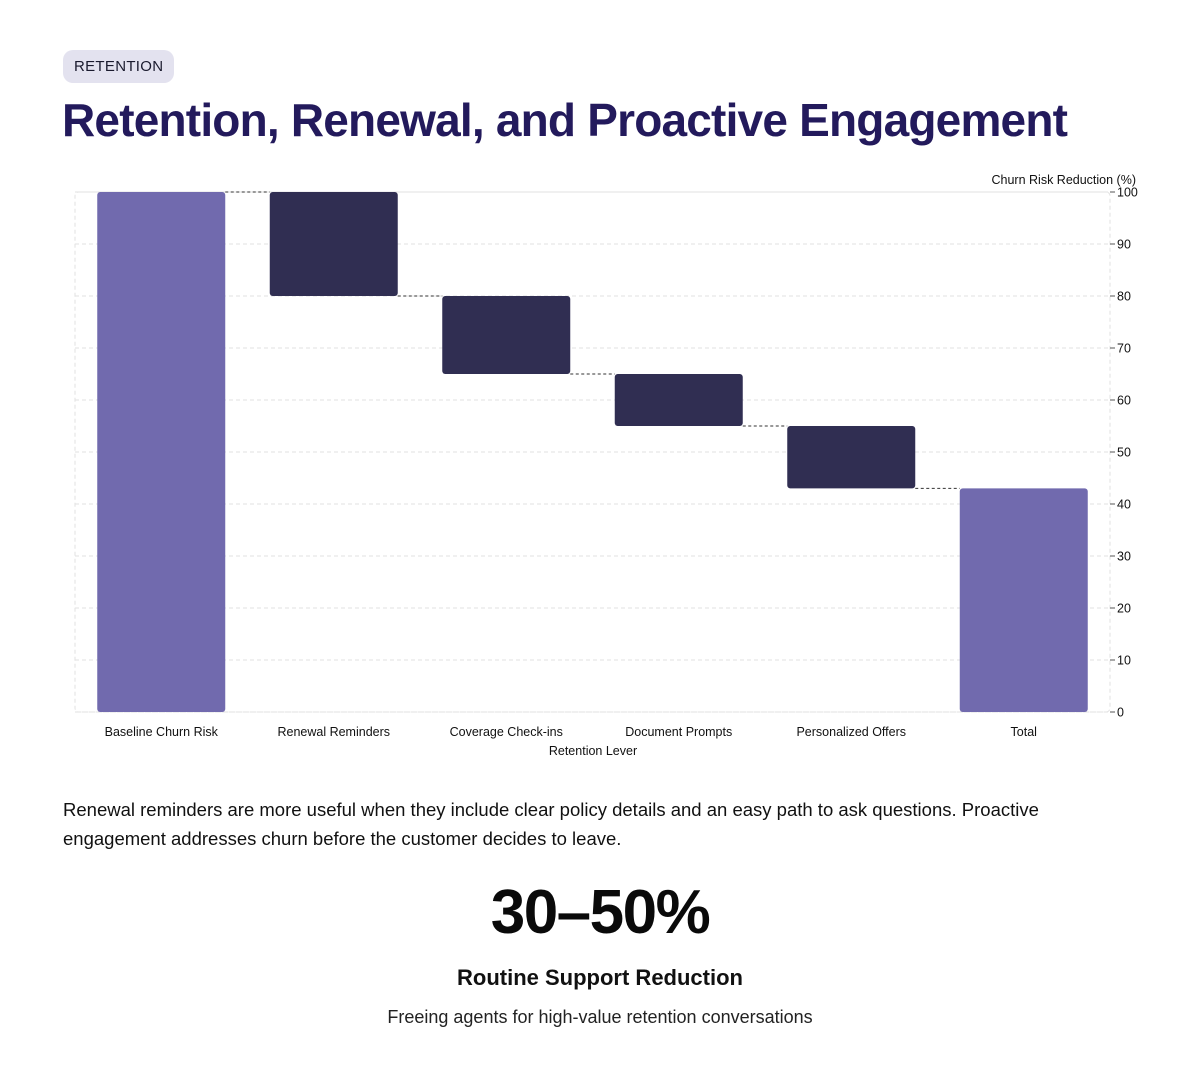  Describe the element at coordinates (1120, 713) in the screenshot. I see `y-tick-label: 0` at that location.